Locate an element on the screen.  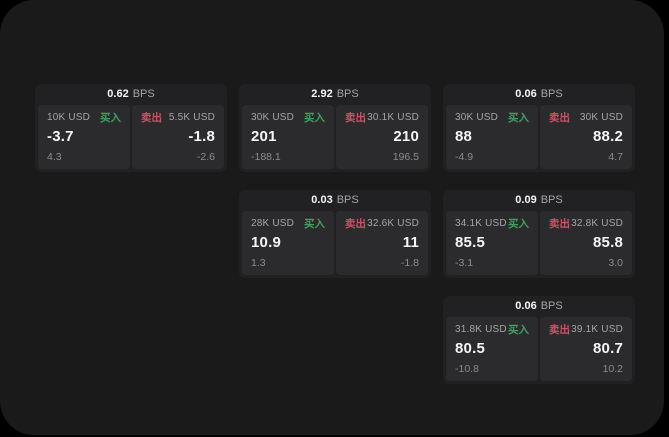
bps-value: 0.03 is located at coordinates (322, 200).